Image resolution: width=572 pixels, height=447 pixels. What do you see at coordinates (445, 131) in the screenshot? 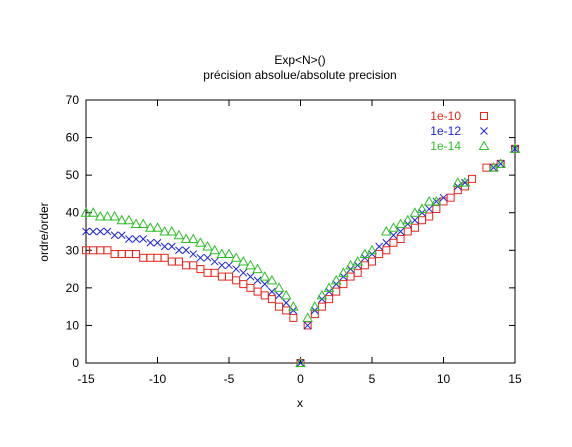
I see `legend-label: 1e-12` at bounding box center [445, 131].